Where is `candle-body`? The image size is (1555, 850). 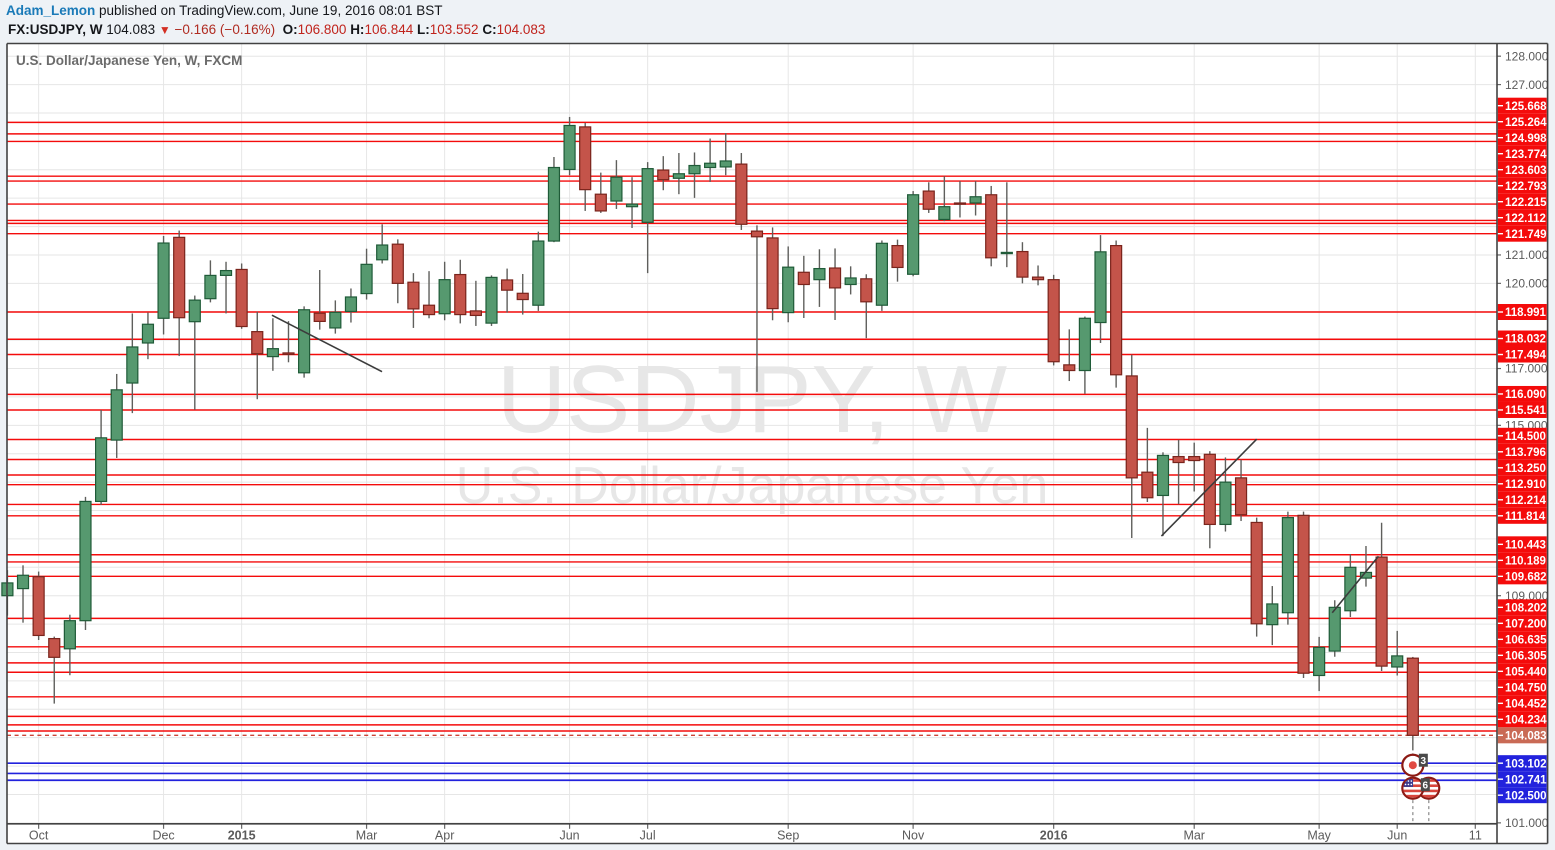 candle-body is located at coordinates (975, 200).